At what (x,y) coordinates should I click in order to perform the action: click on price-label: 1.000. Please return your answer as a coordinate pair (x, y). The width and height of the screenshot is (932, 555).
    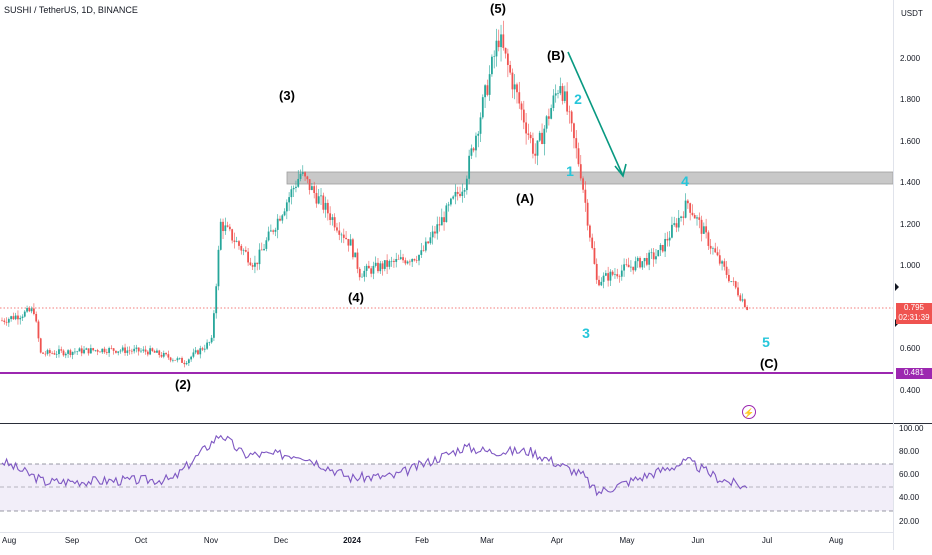
    Looking at the image, I should click on (910, 265).